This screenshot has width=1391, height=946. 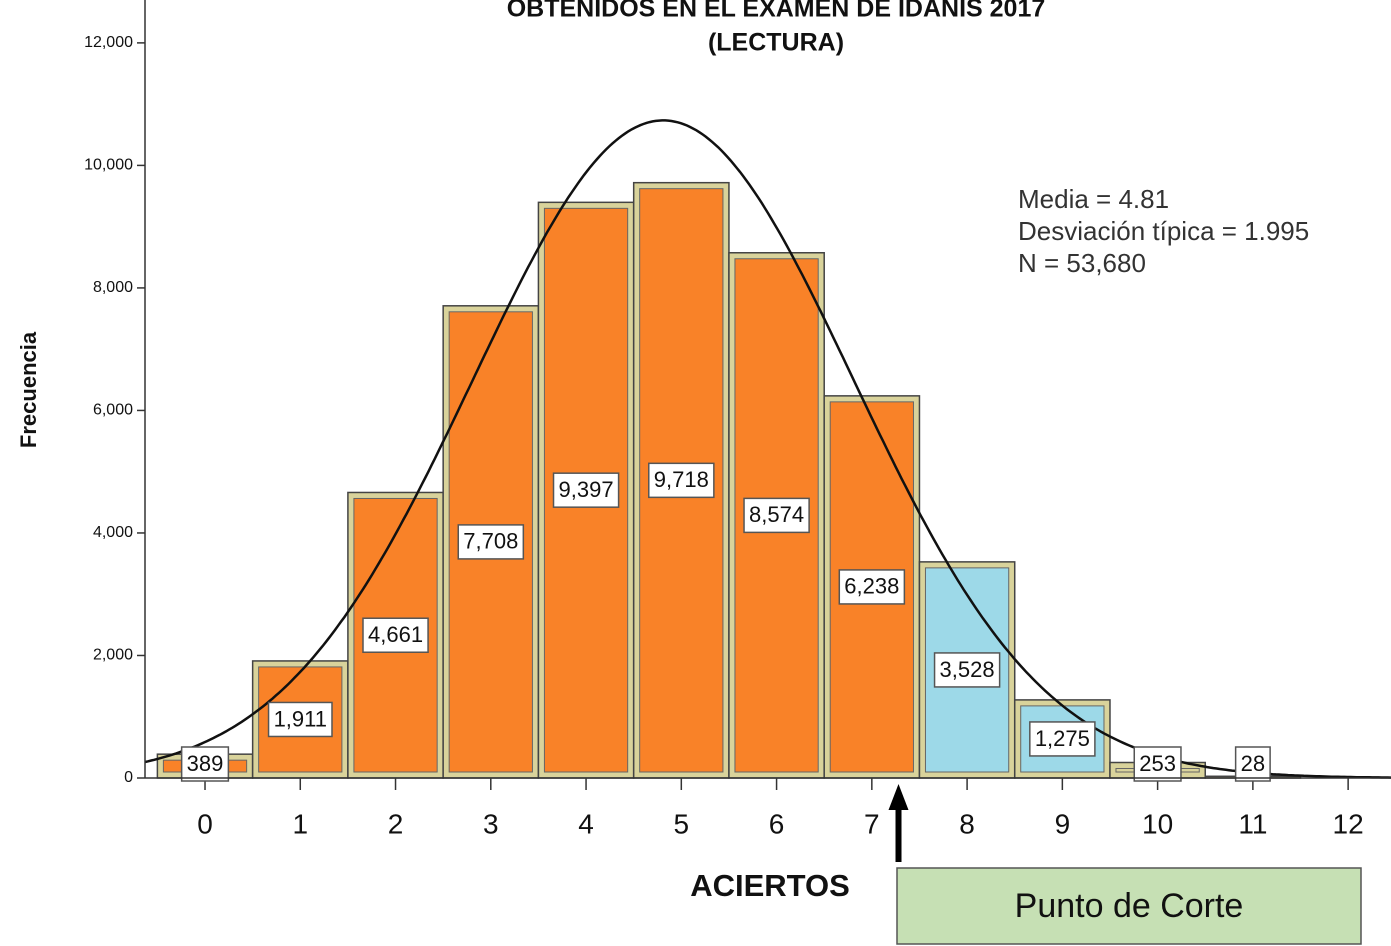 I want to click on cutoff-label: Punto de Corte, so click(x=1129, y=906).